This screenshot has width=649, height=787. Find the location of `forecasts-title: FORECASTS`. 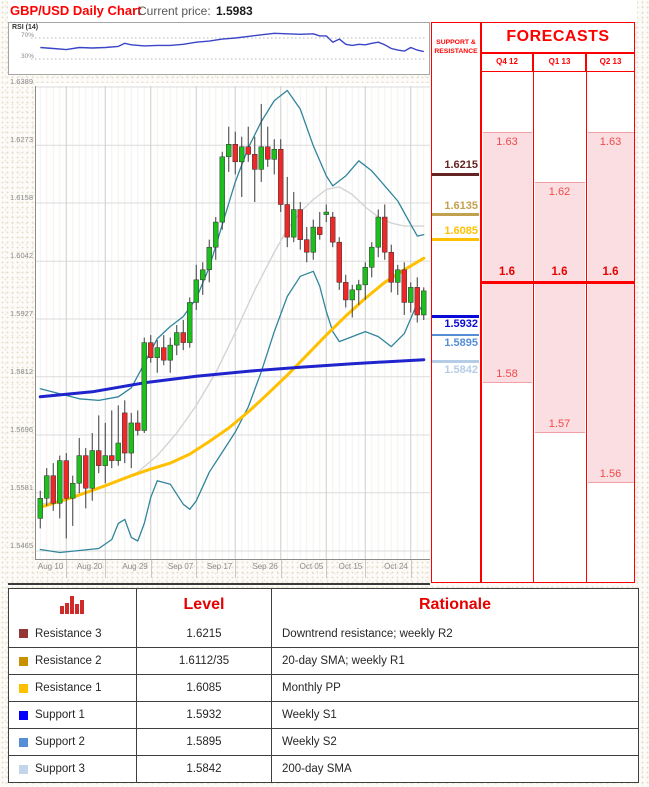

forecasts-title: FORECASTS is located at coordinates (558, 37).